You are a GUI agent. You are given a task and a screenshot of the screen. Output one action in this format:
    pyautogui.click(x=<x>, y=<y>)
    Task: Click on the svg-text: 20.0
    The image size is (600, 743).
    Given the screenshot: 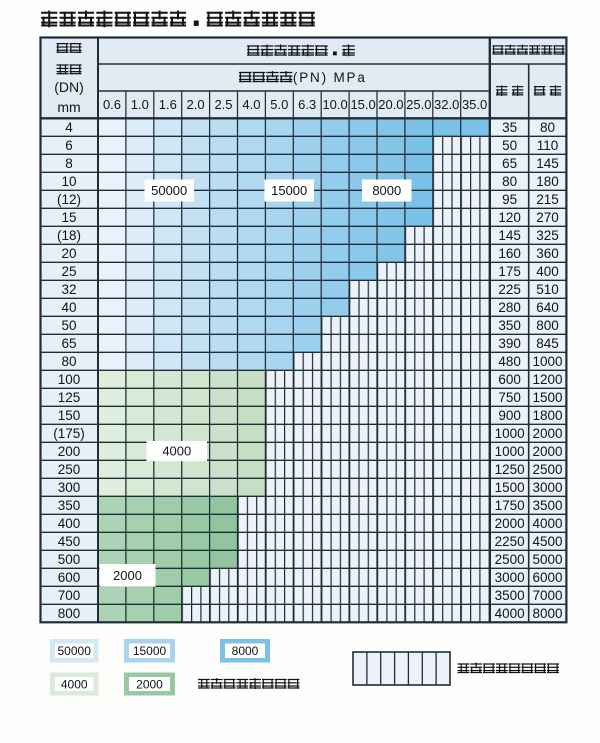 What is the action you would take?
    pyautogui.click(x=390, y=104)
    